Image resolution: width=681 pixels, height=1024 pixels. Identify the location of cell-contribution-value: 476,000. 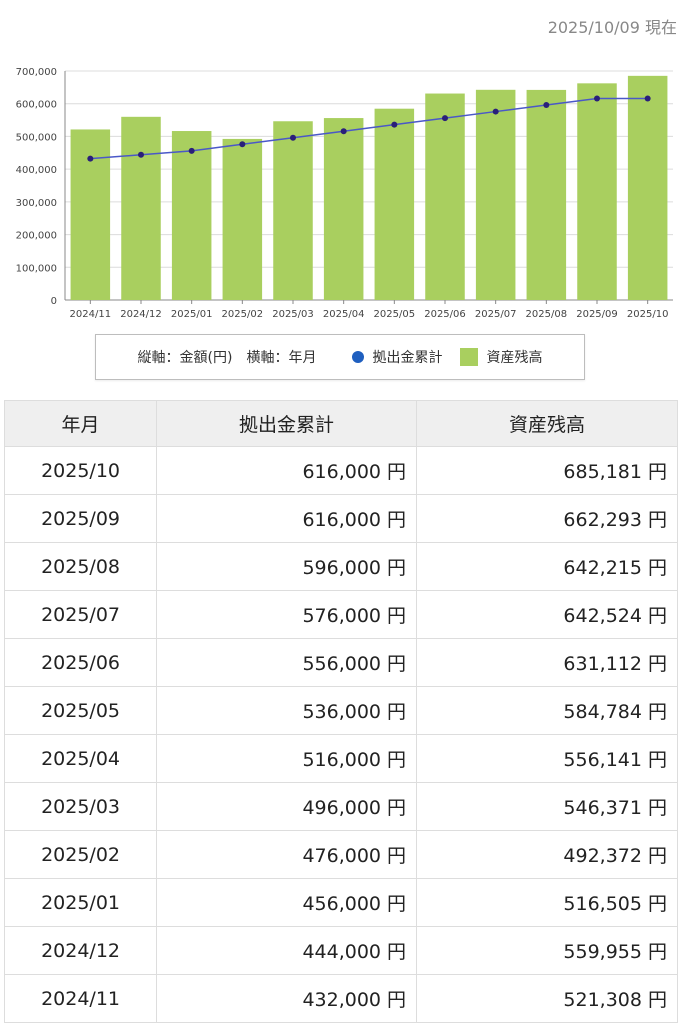
(342, 856).